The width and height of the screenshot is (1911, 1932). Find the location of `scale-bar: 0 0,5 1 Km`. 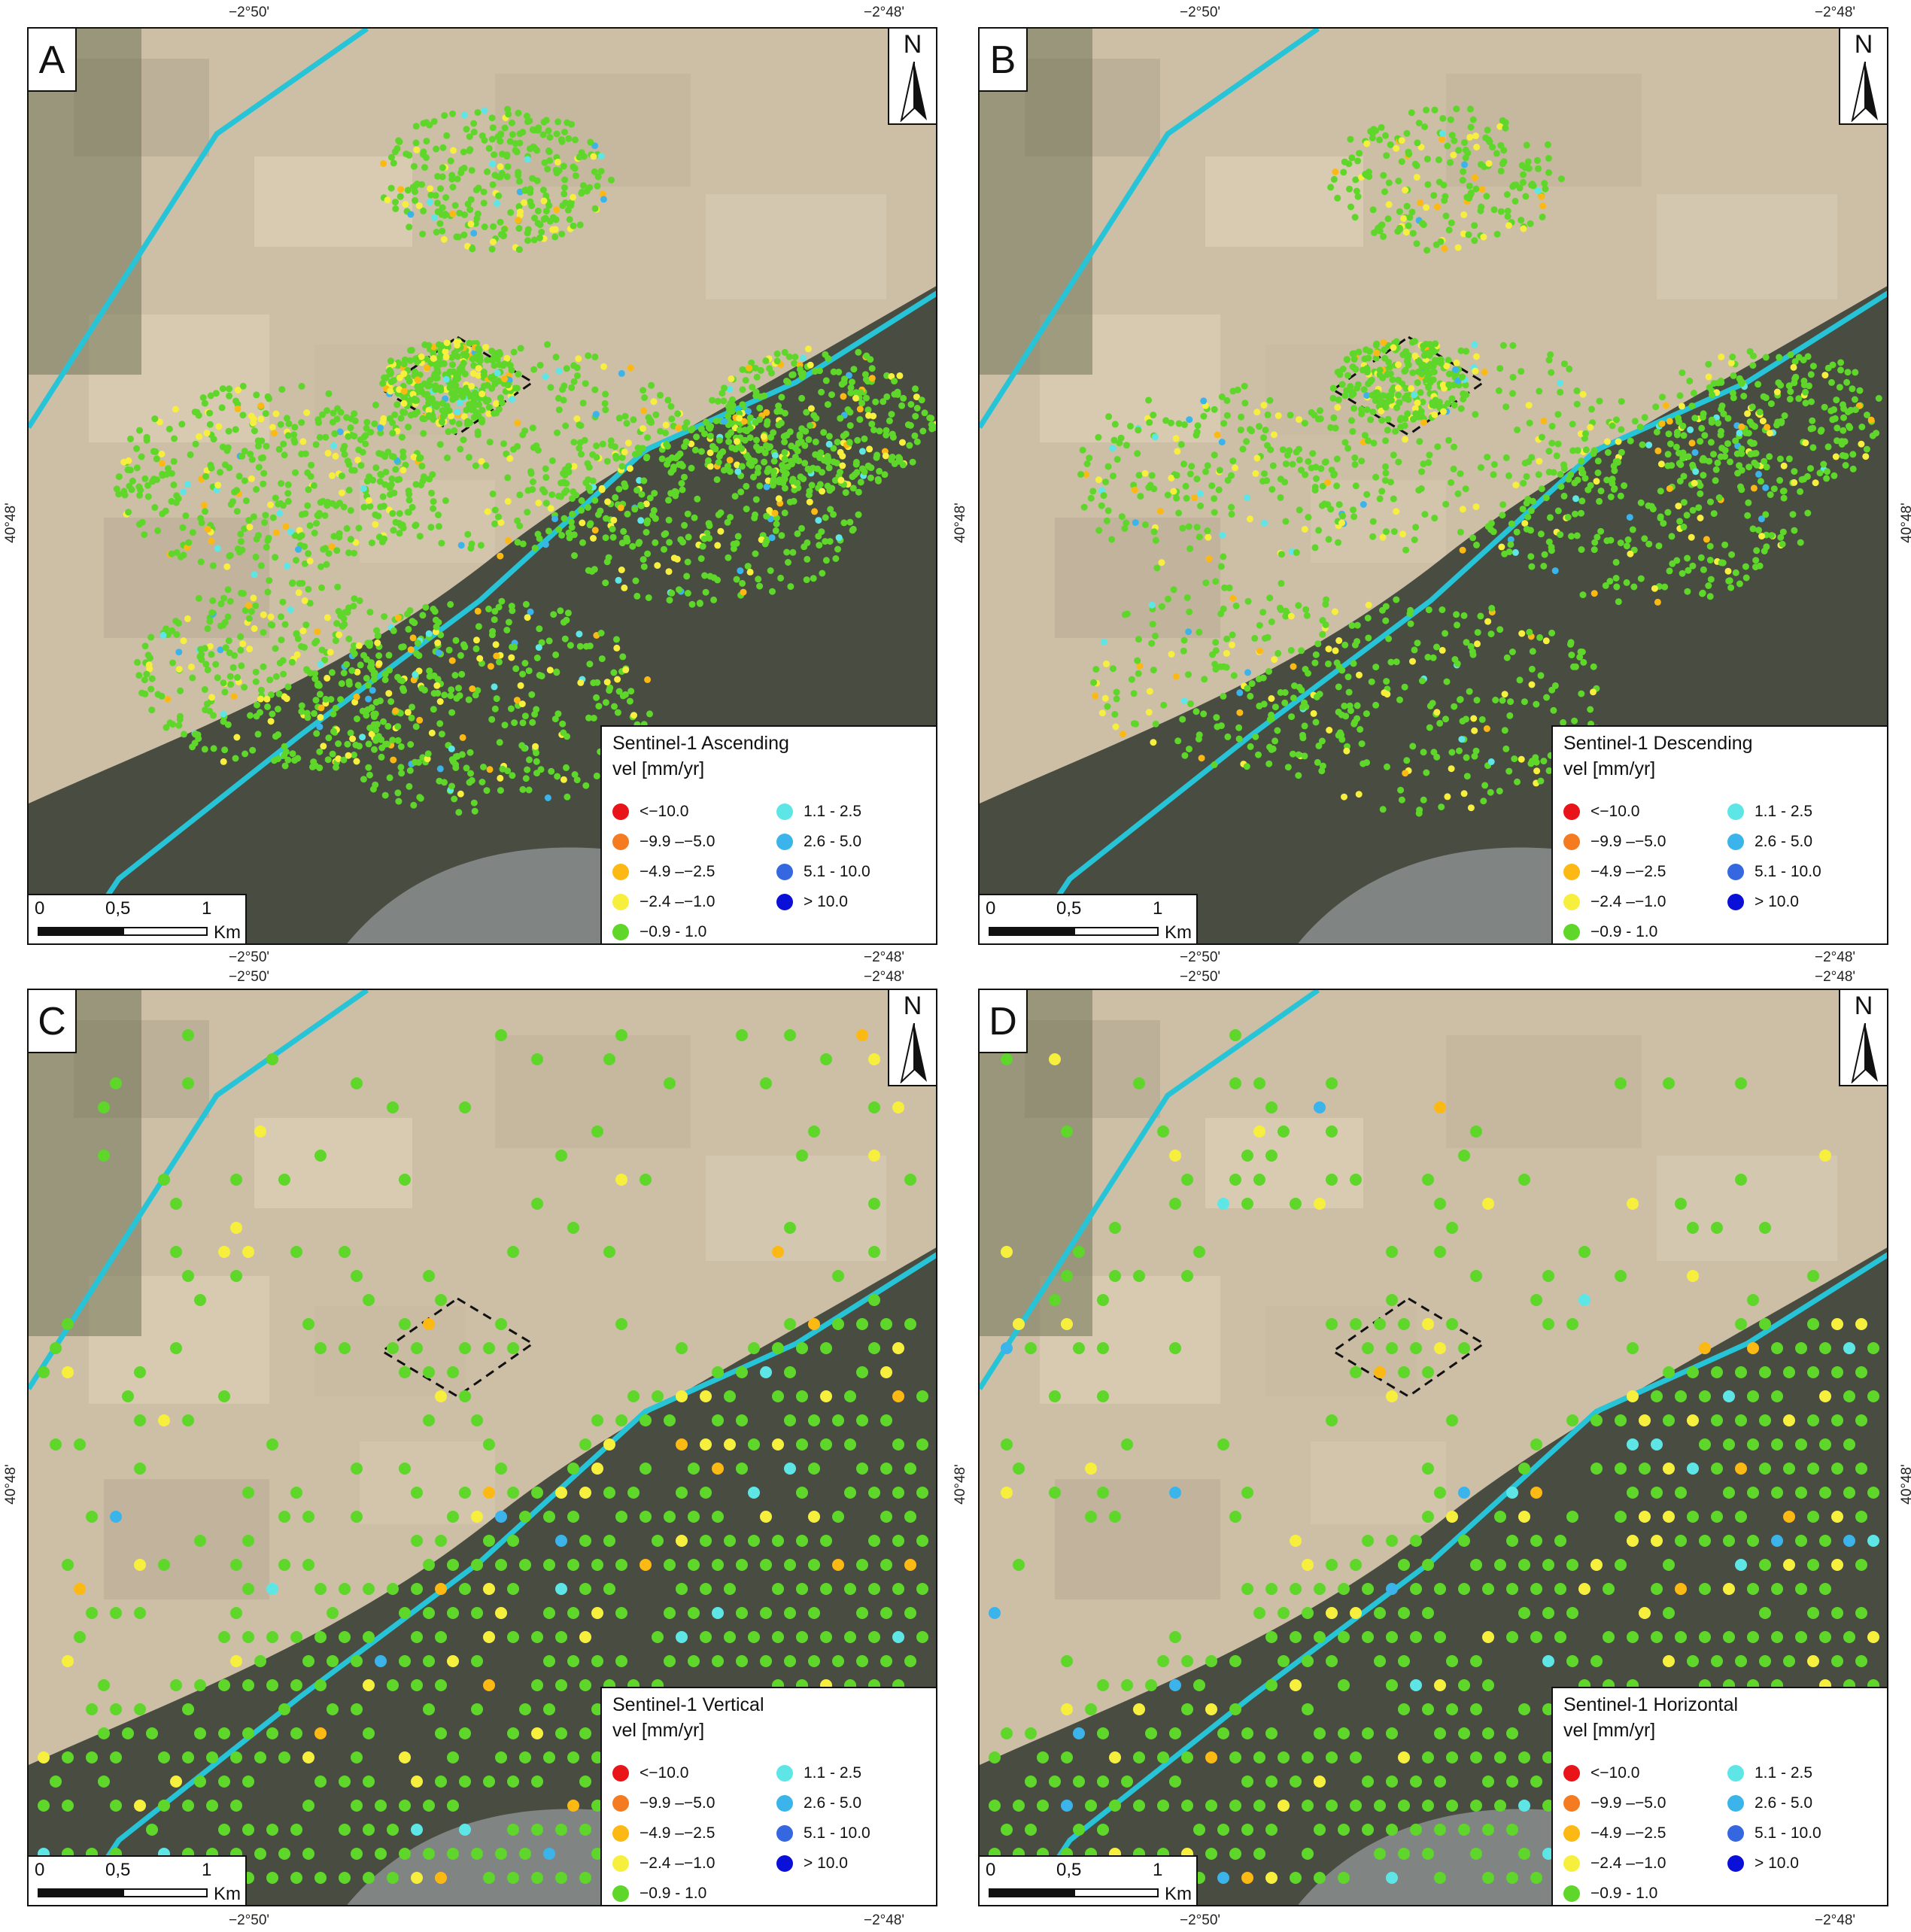

scale-bar: 0 0,5 1 Km is located at coordinates (1088, 920).